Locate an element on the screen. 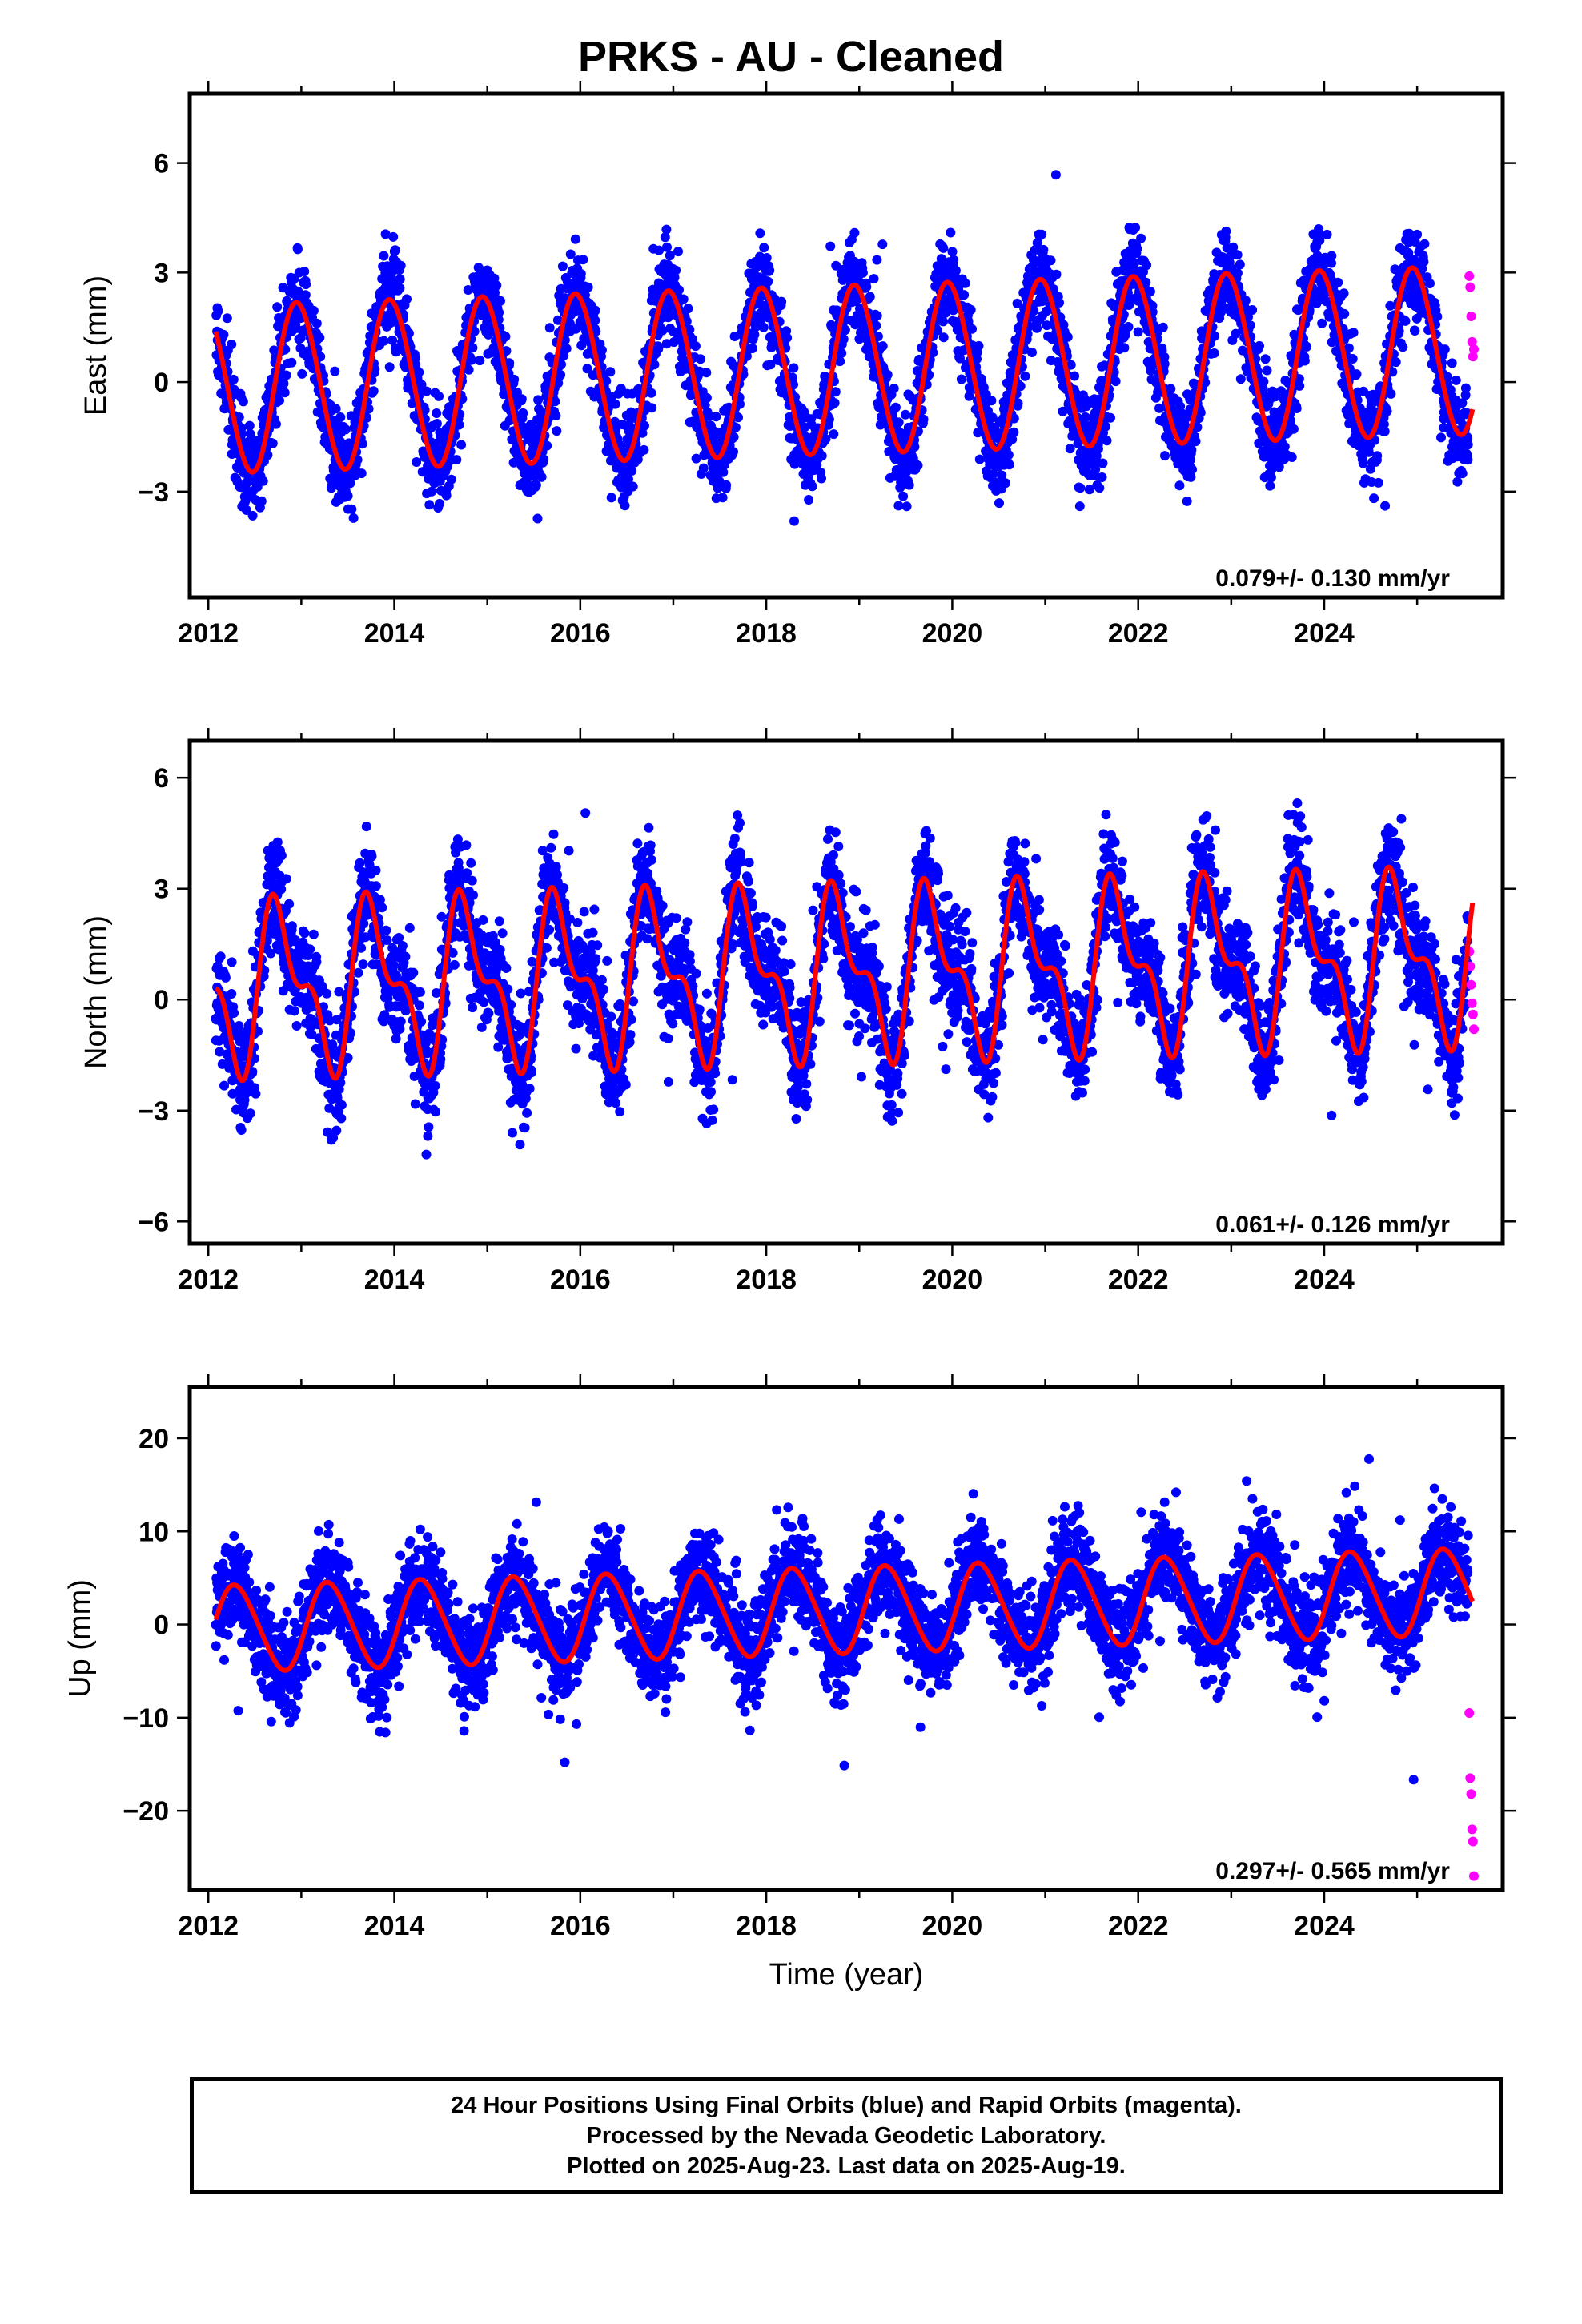 Image resolution: width=1582 pixels, height=2324 pixels. plot-area is located at coordinates (845, 979).